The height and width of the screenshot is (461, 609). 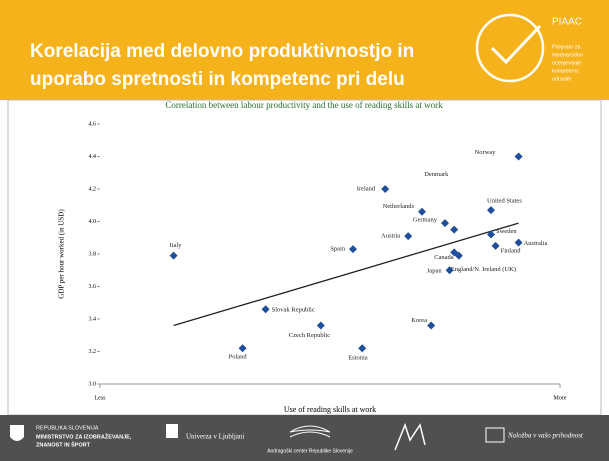 I want to click on point-label: Netherlands, so click(x=399, y=206).